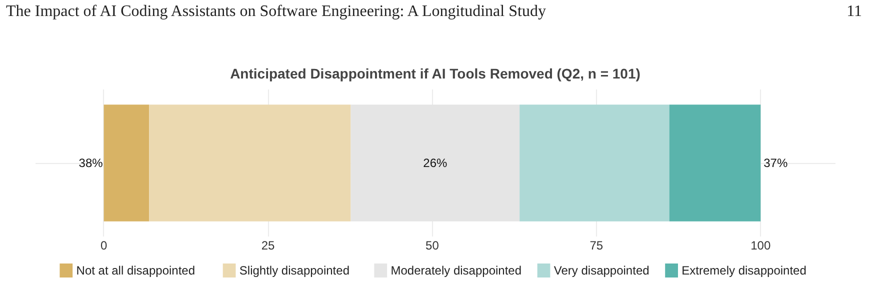  I want to click on legend-label: Very disappointed, so click(602, 271).